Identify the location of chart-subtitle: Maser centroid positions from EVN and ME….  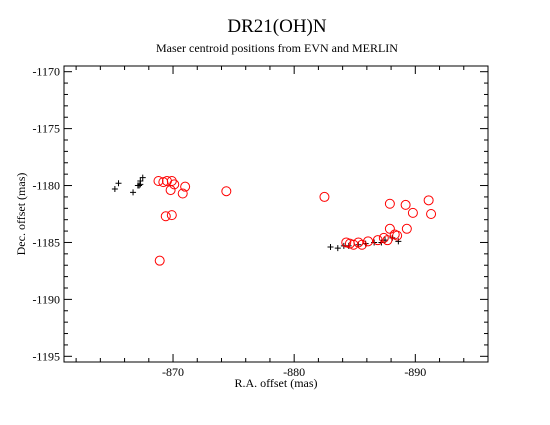
(277, 48).